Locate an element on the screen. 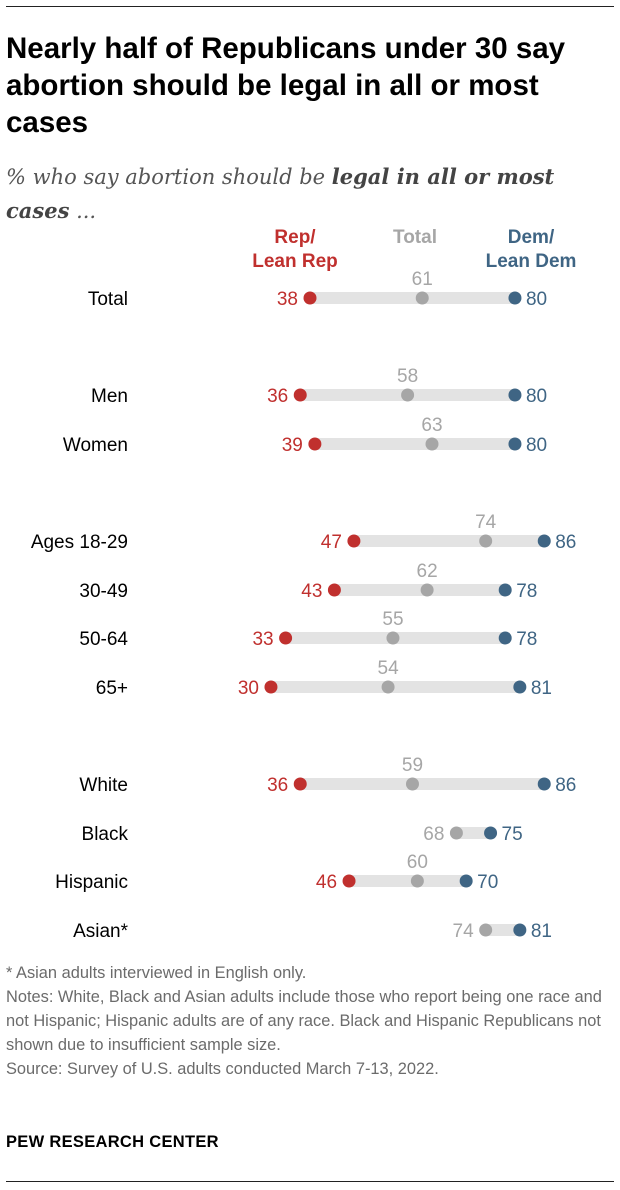  total-dot-black is located at coordinates (456, 833).